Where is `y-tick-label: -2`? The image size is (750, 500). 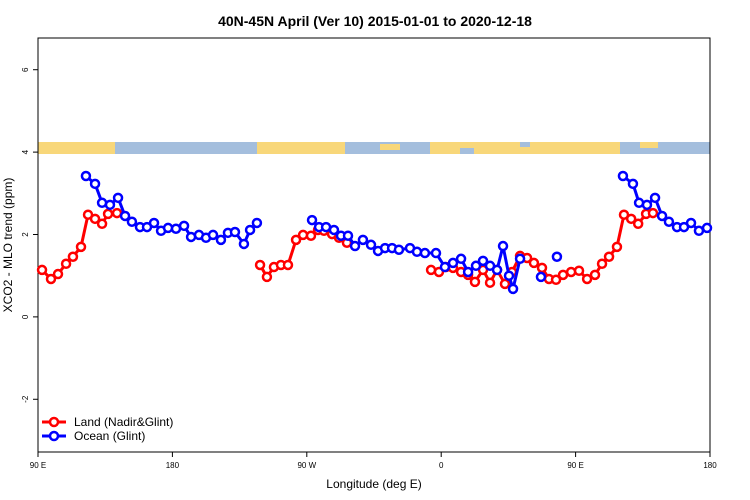 y-tick-label: -2 is located at coordinates (25, 399).